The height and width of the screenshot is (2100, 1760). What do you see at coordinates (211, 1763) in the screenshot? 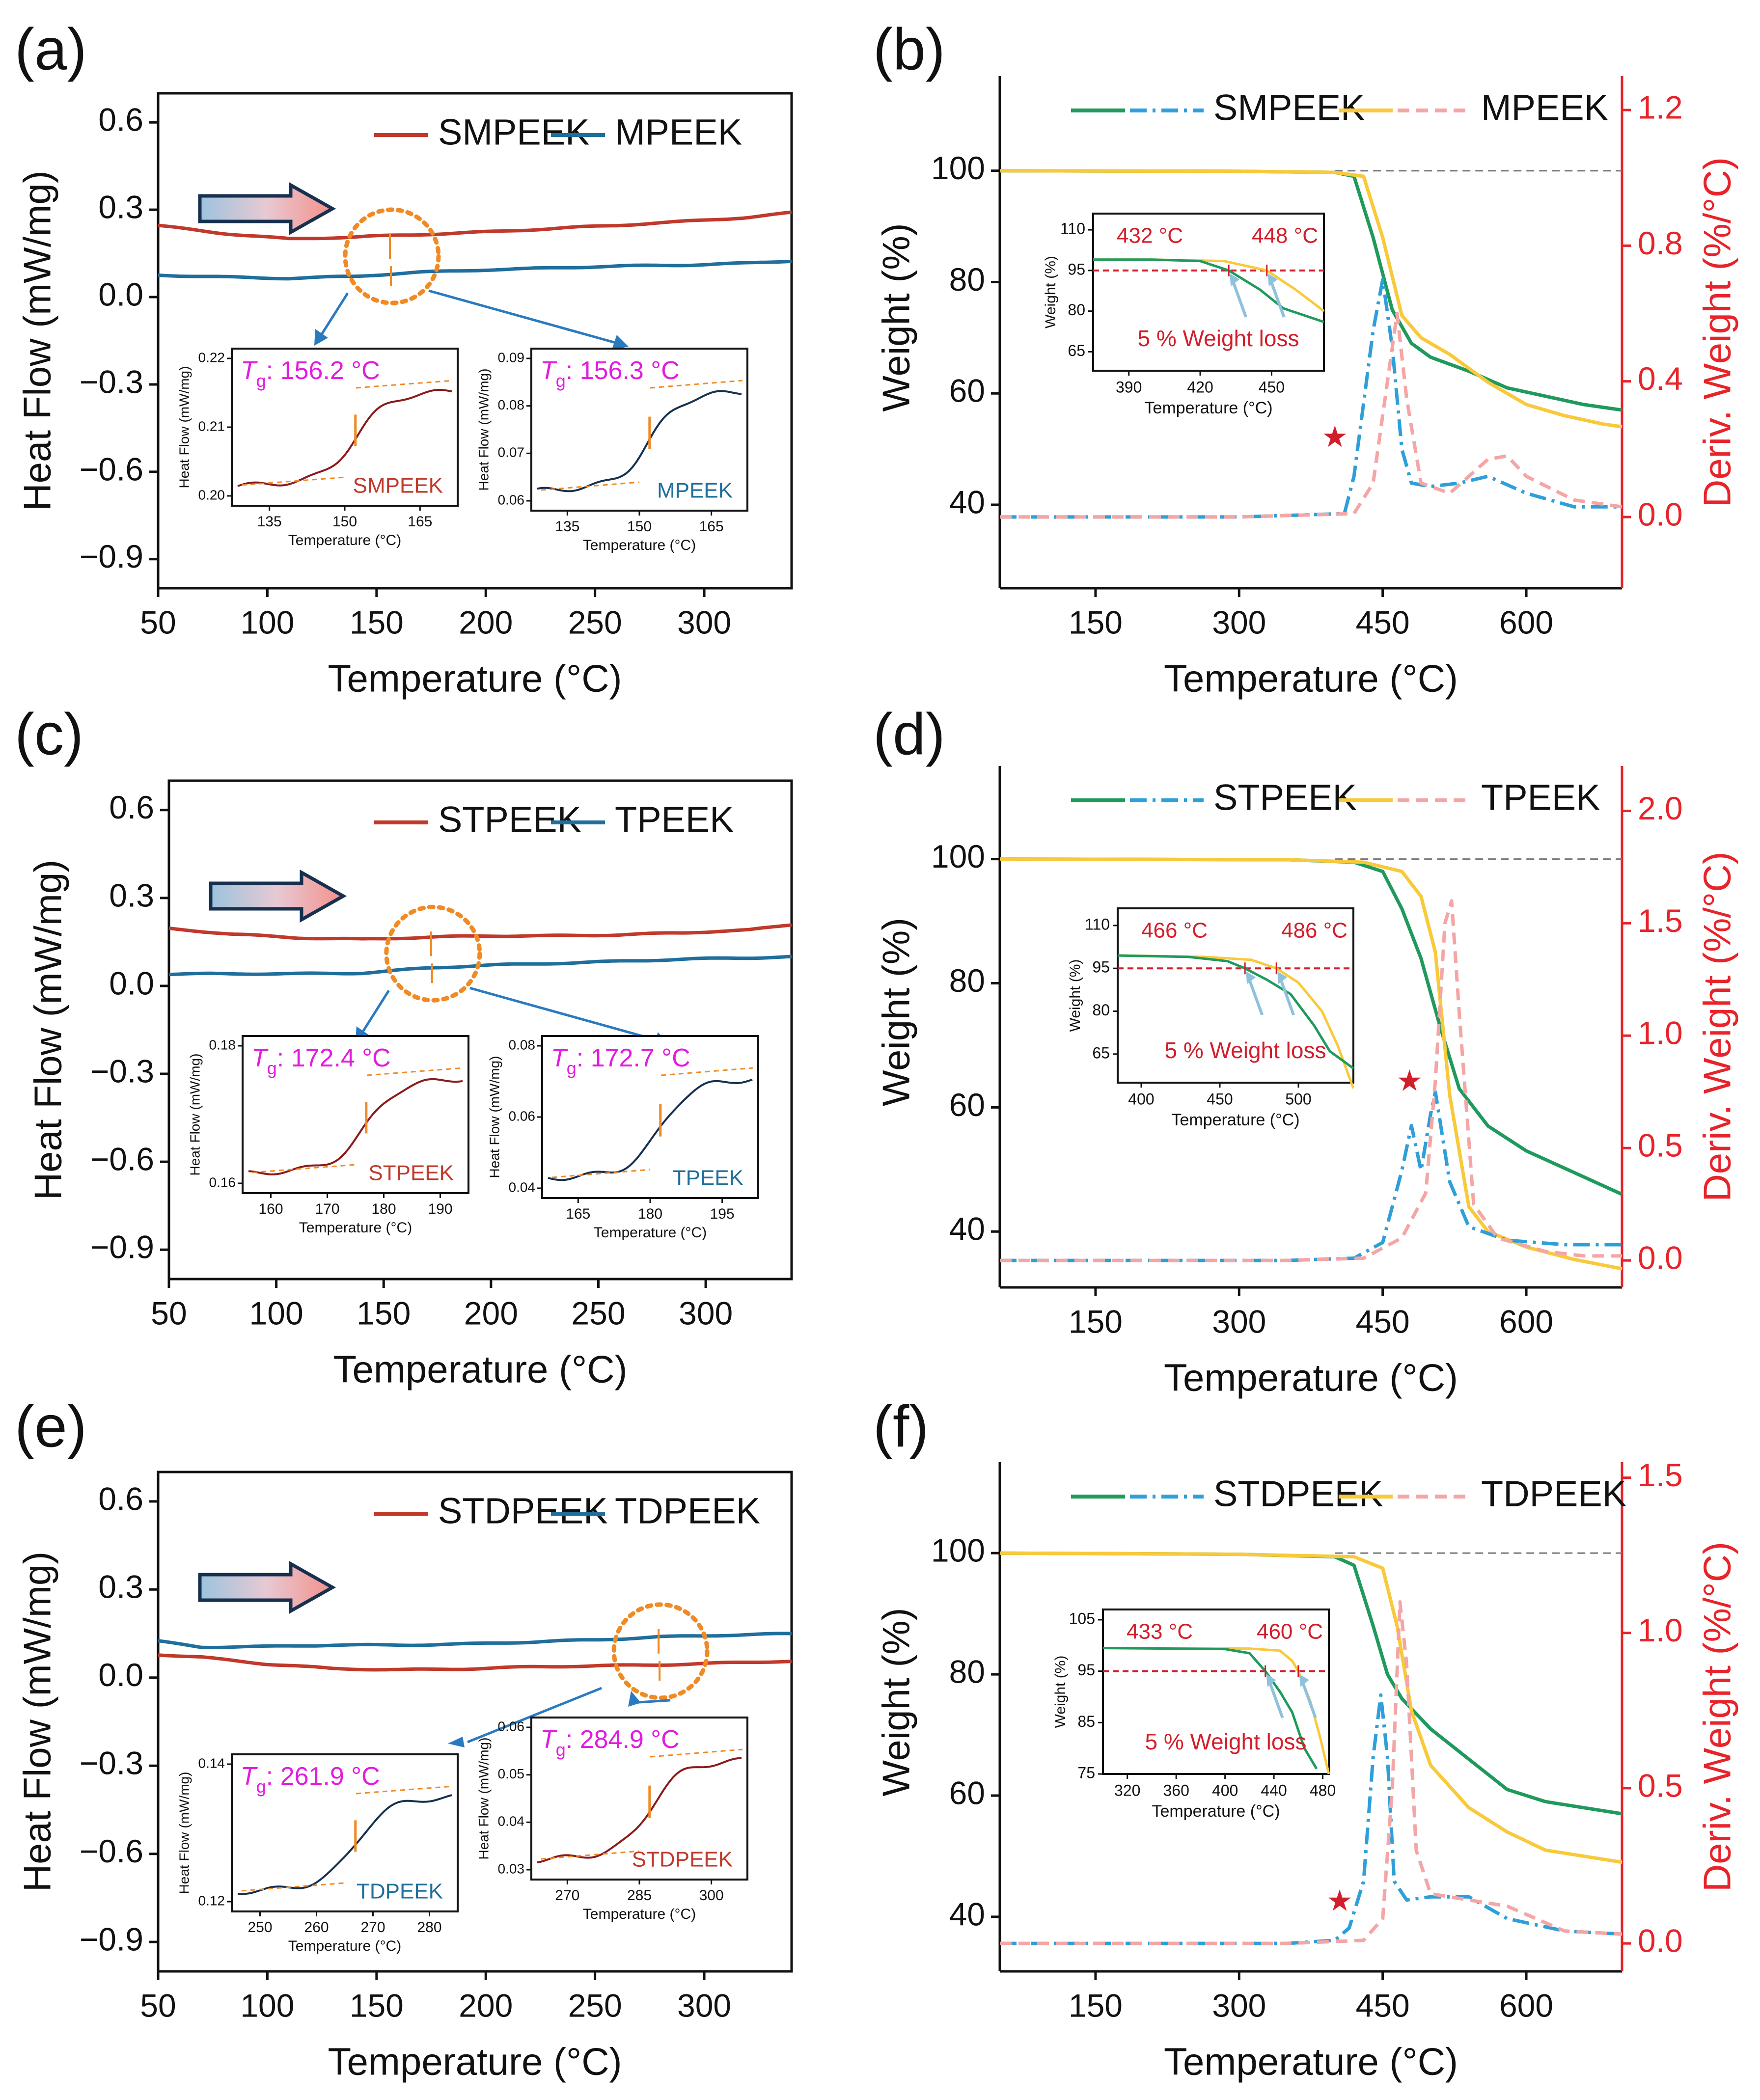
I see `inset-y-tick-label: 0.14` at bounding box center [211, 1763].